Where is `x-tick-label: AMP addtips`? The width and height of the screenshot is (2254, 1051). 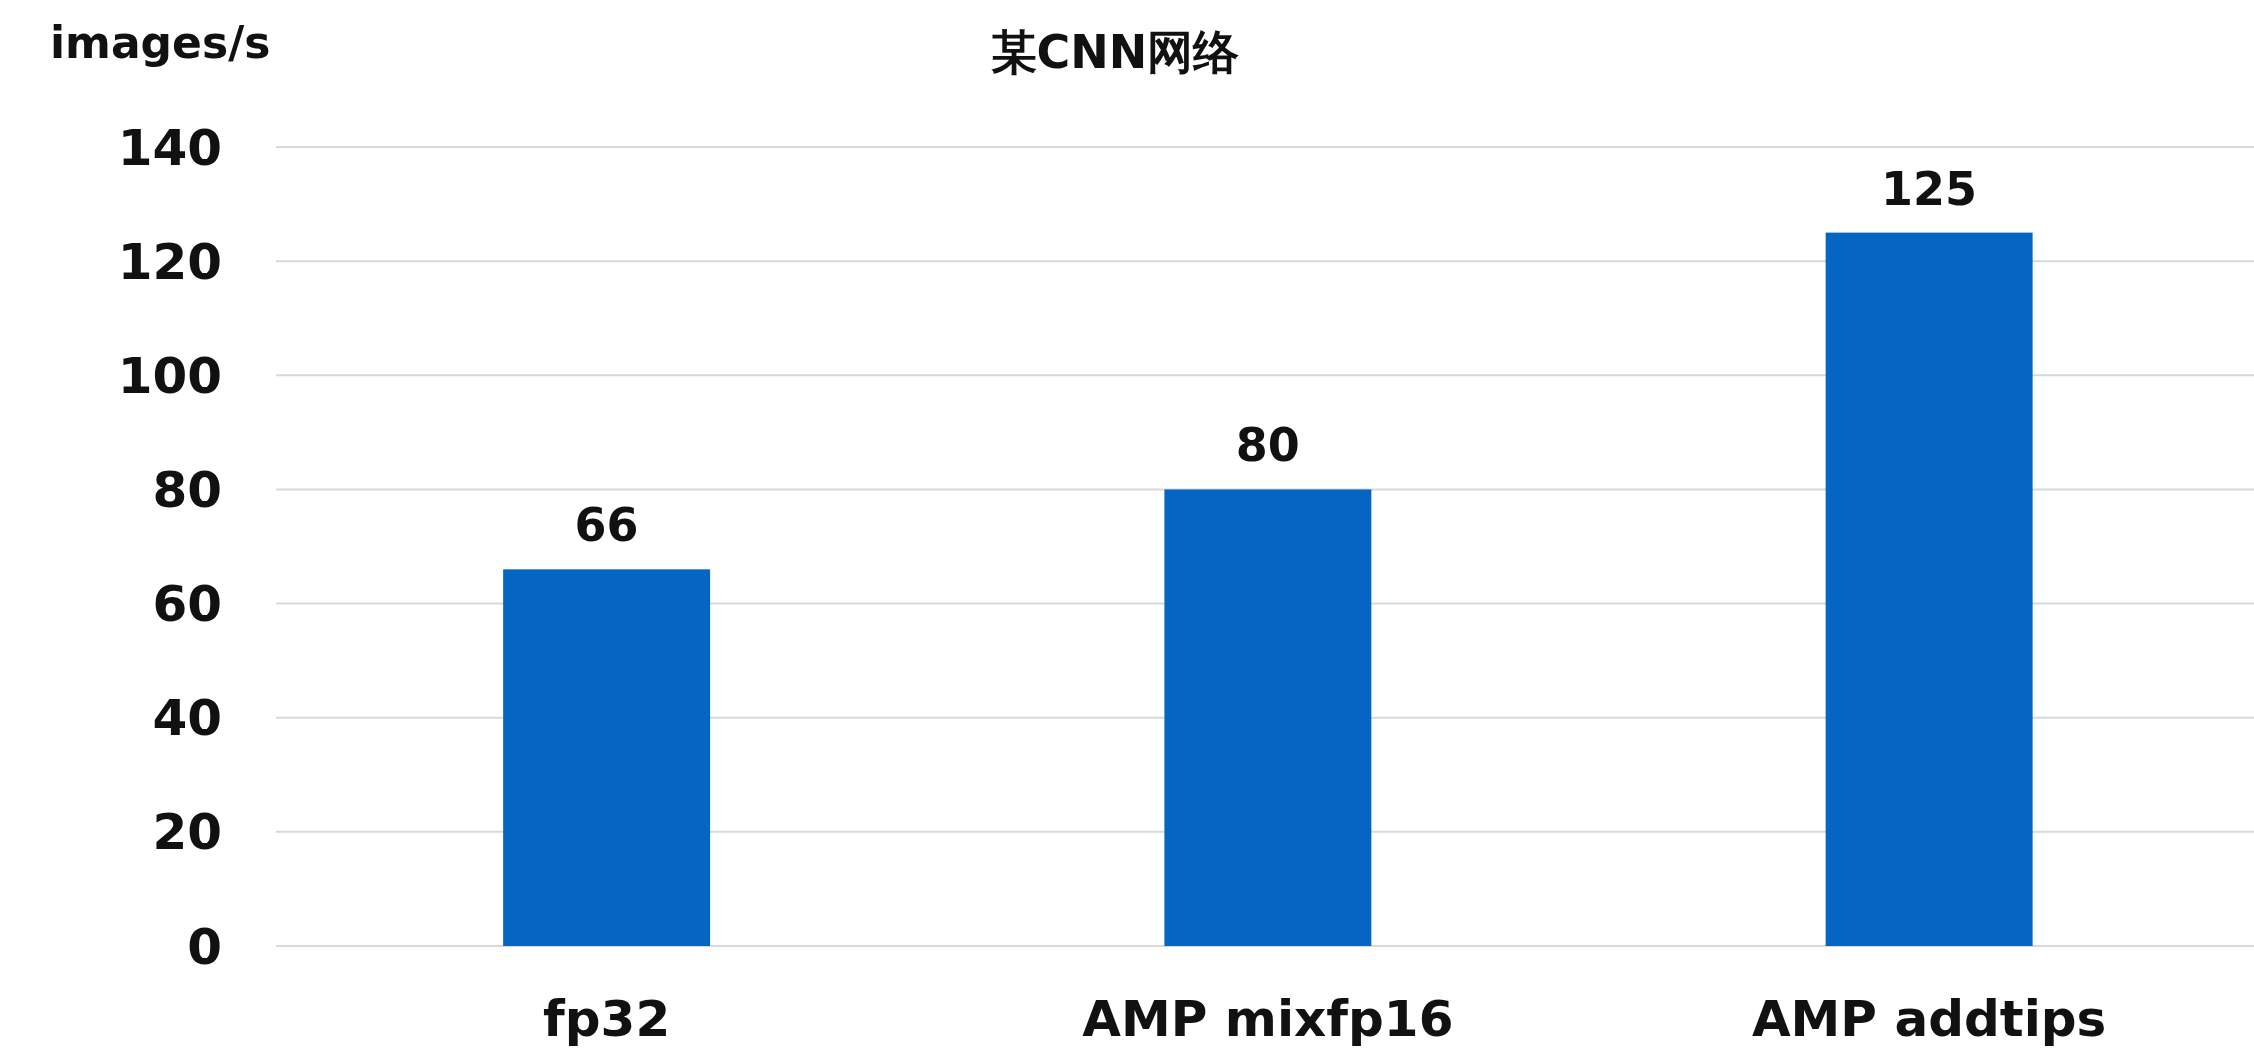
x-tick-label: AMP addtips is located at coordinates (1929, 1019).